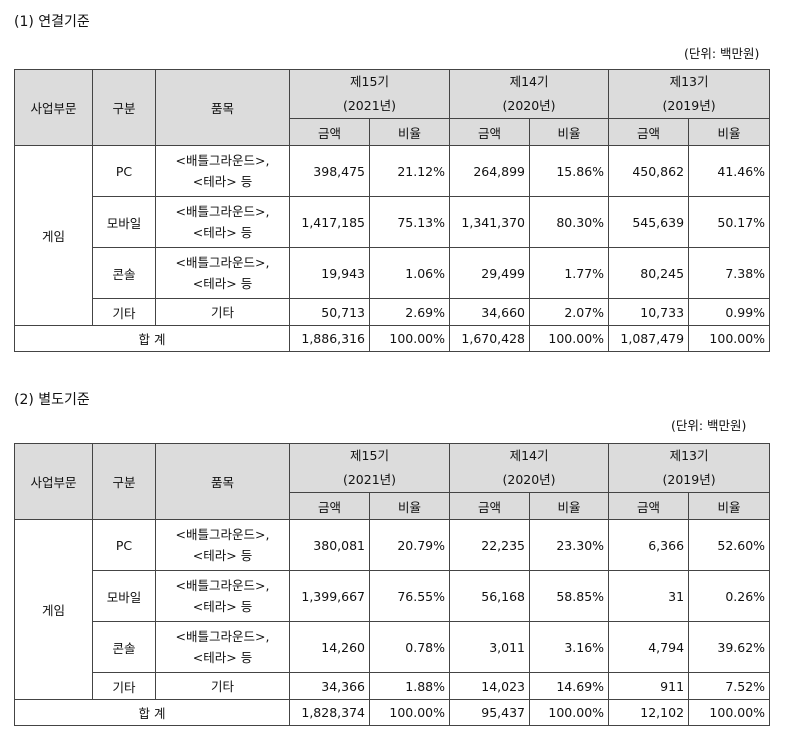 The height and width of the screenshot is (756, 785). What do you see at coordinates (222, 545) in the screenshot?
I see `product-cell: <배틀그라운드>, <테라> 등` at bounding box center [222, 545].